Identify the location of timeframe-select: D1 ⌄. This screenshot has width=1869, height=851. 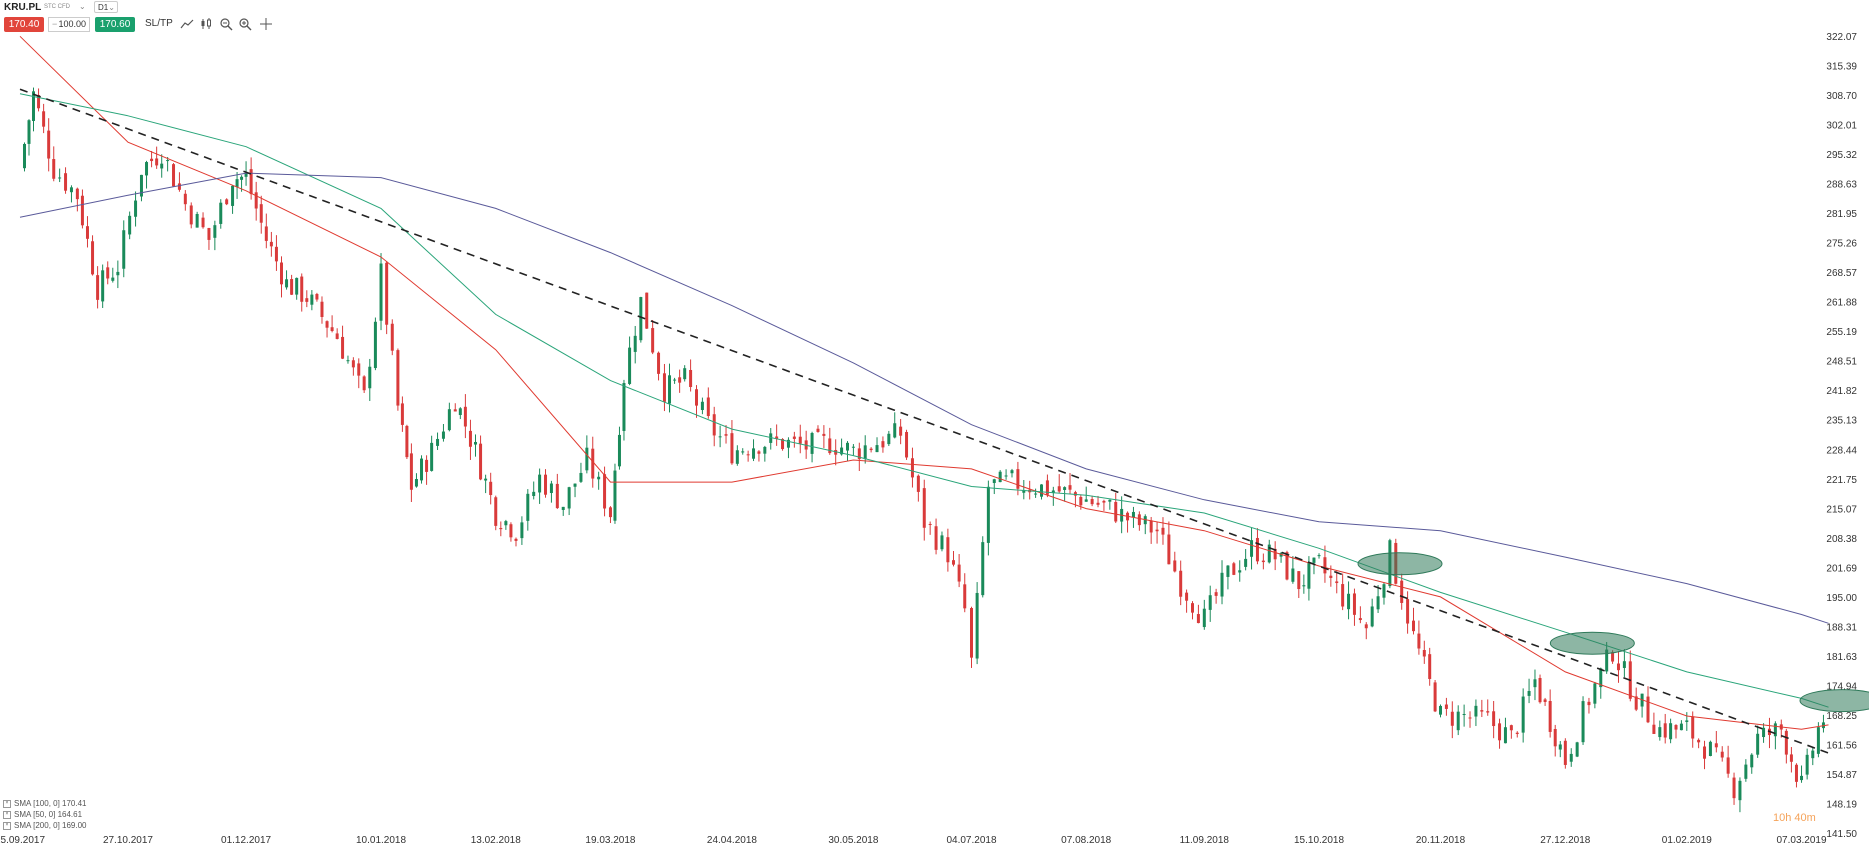
(106, 7).